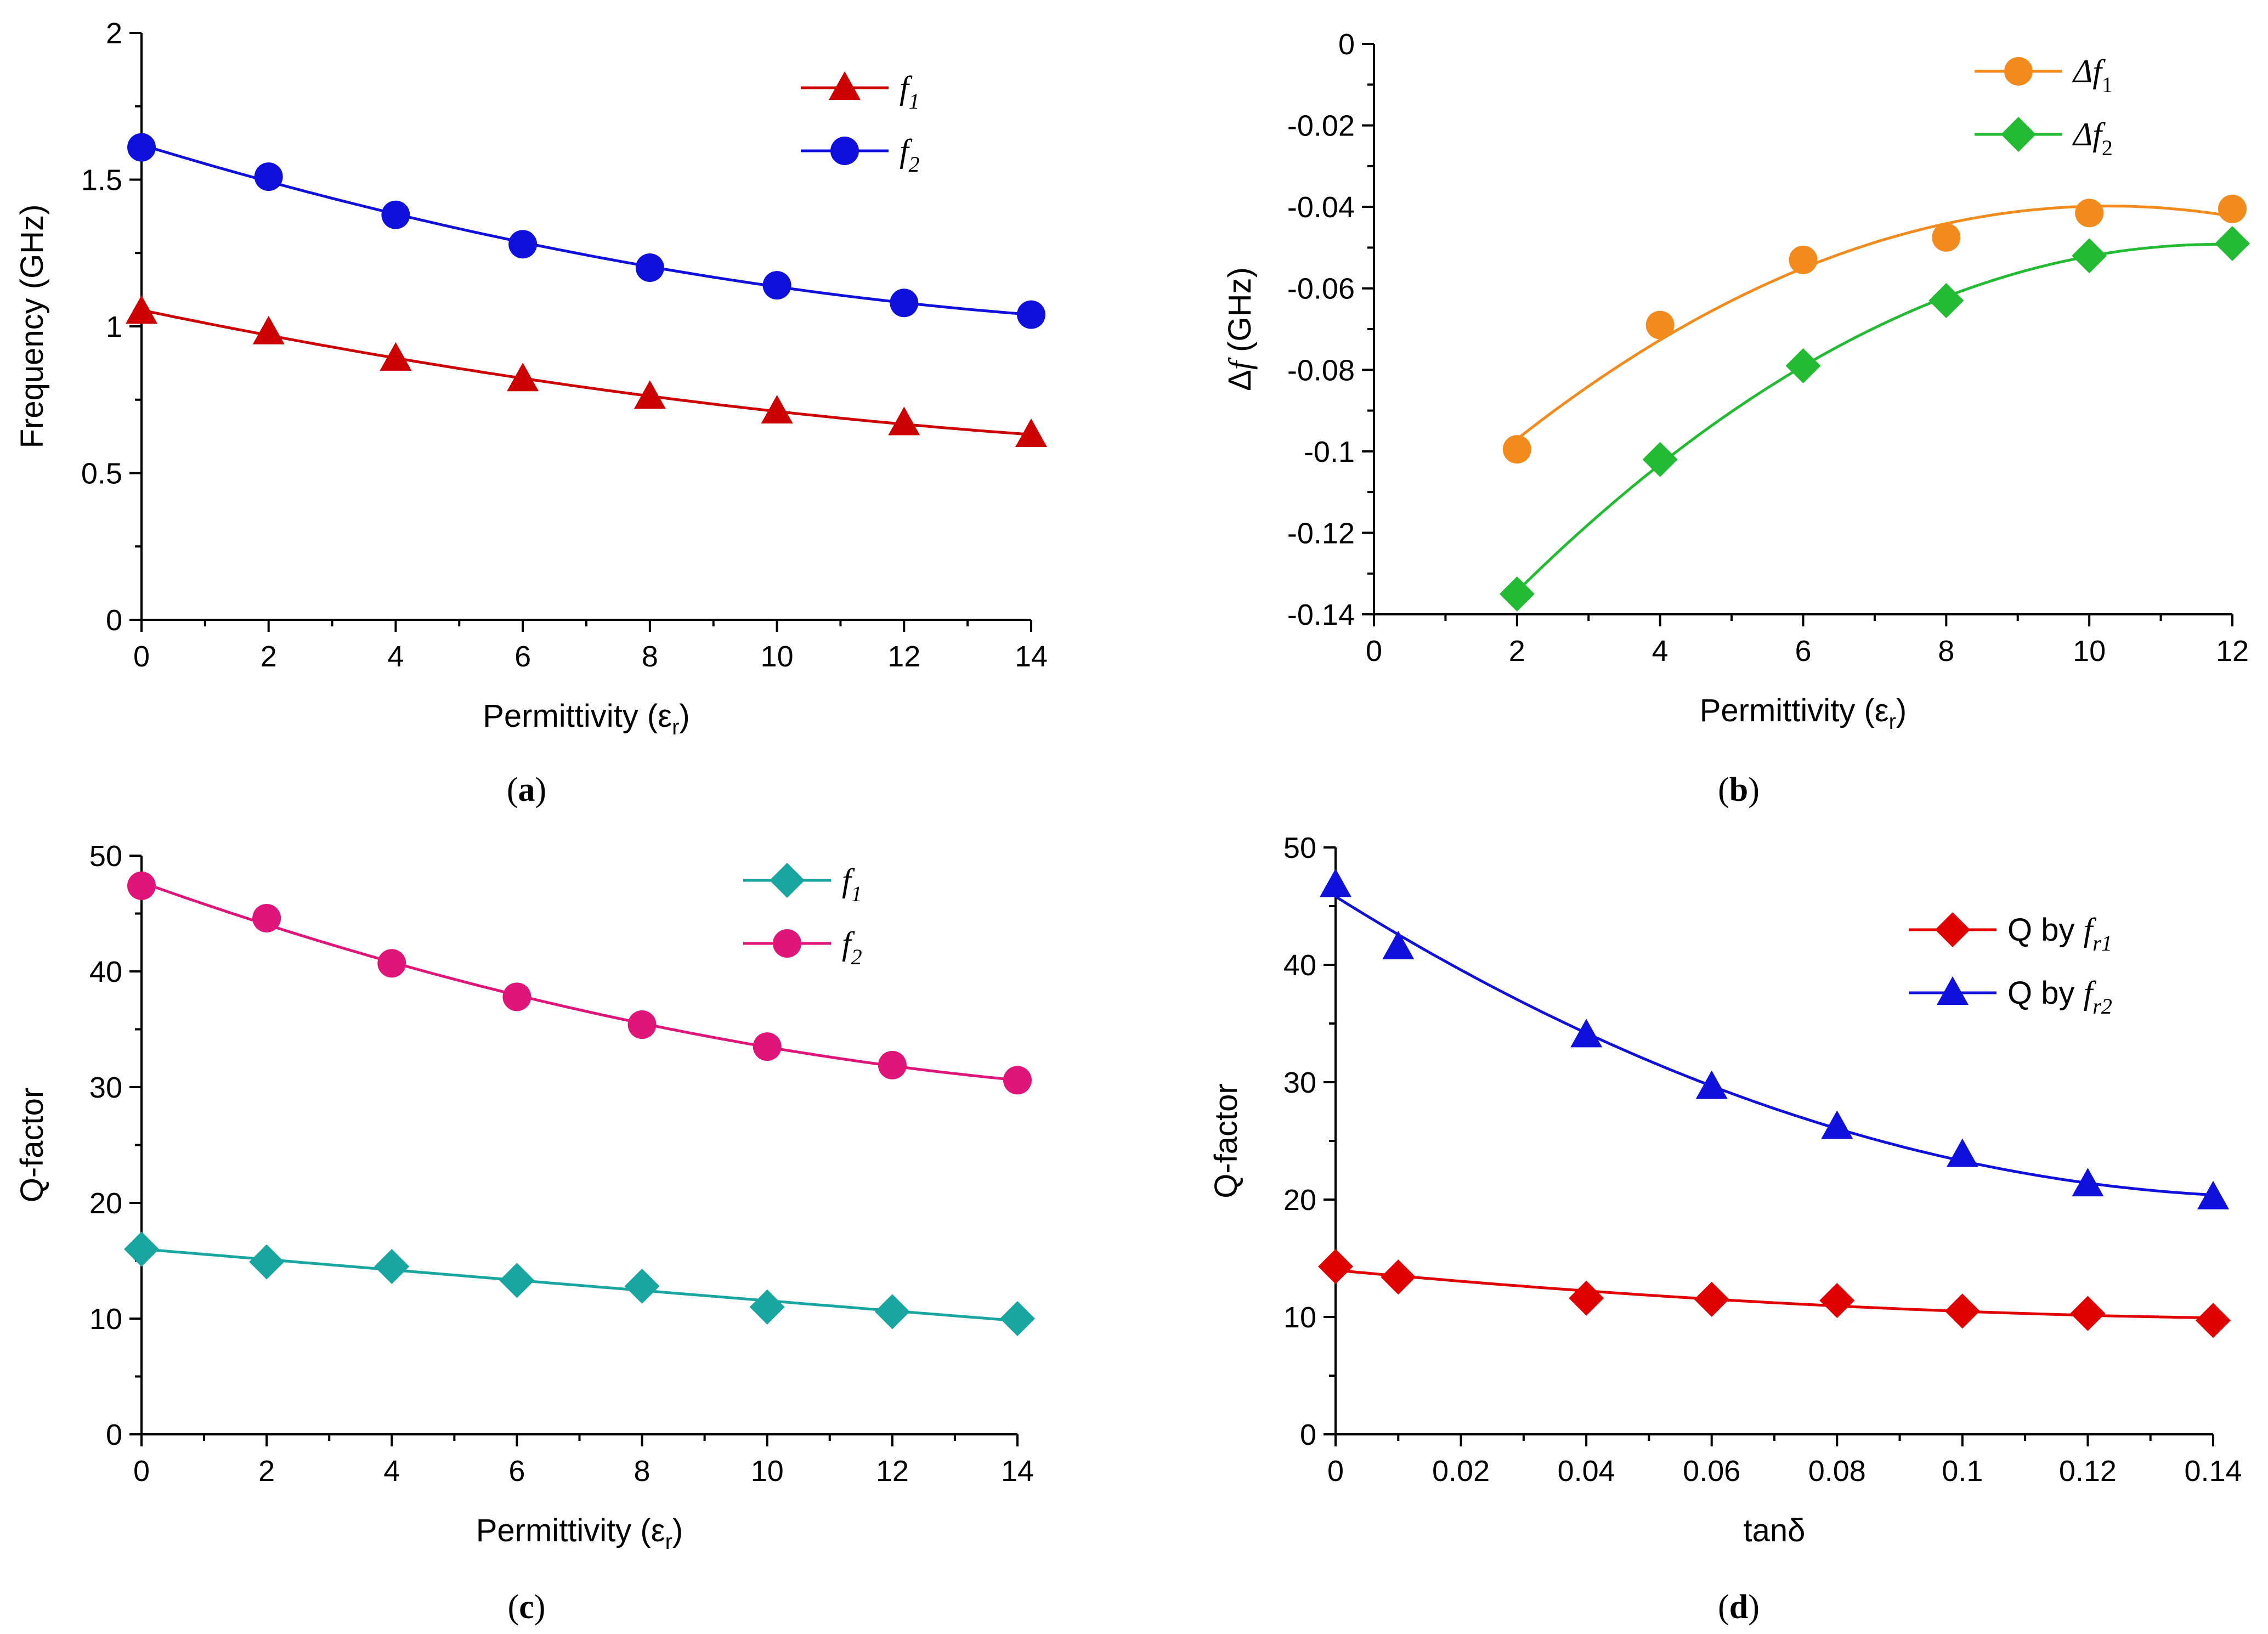 This screenshot has width=2268, height=1634. I want to click on y-tick-label: 10, so click(1299, 1318).